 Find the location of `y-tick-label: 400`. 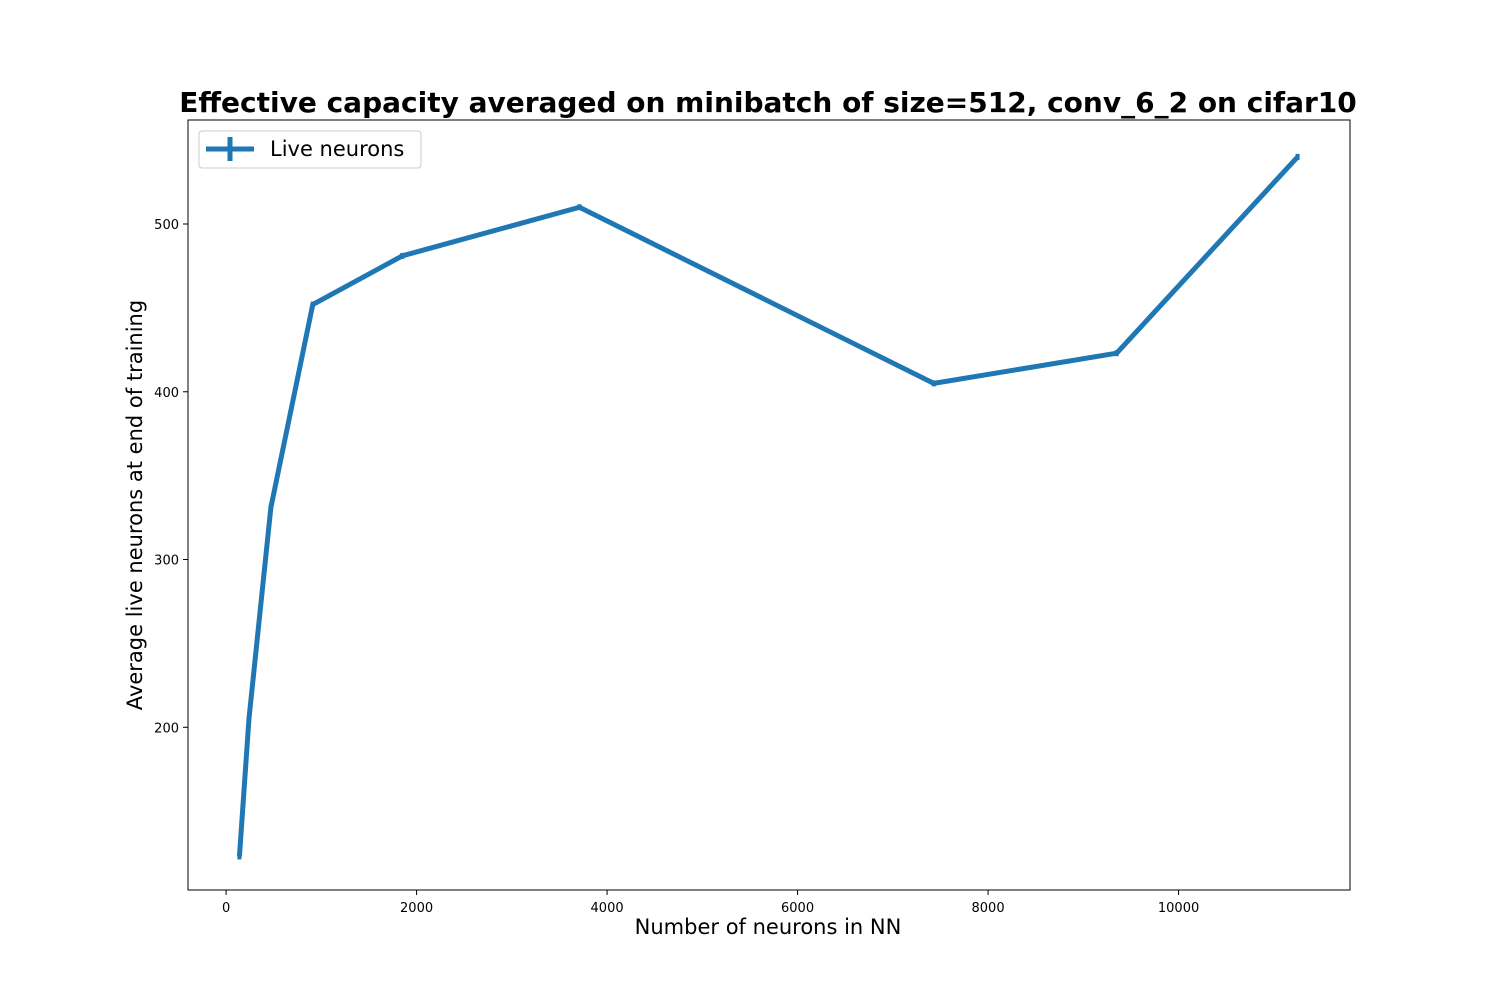

y-tick-label: 400 is located at coordinates (166, 393).